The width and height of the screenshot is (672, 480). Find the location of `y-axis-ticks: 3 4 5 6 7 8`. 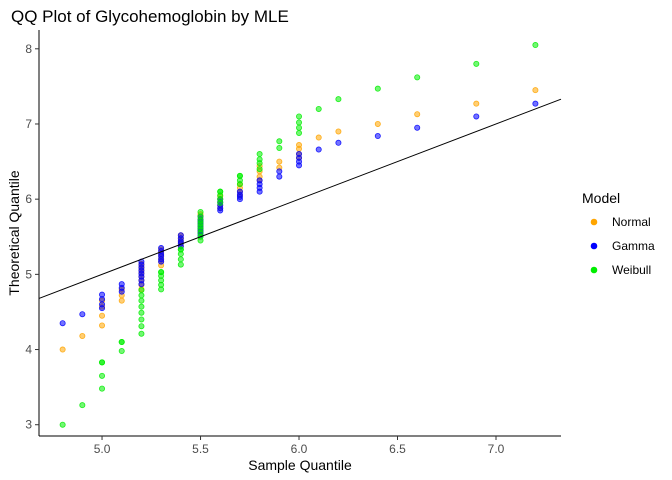

y-axis-ticks: 3 4 5 6 7 8 is located at coordinates (32, 237).